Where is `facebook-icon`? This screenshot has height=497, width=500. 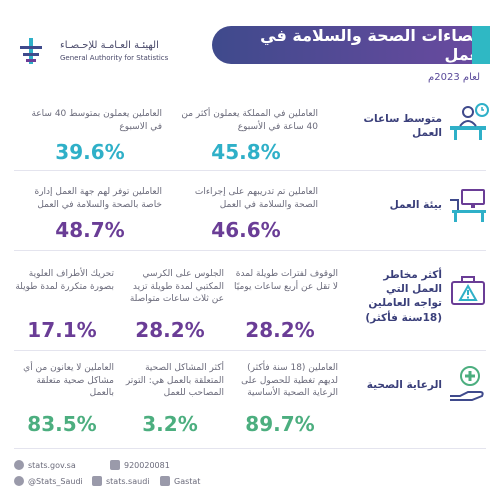
facebook-icon is located at coordinates (97, 481).